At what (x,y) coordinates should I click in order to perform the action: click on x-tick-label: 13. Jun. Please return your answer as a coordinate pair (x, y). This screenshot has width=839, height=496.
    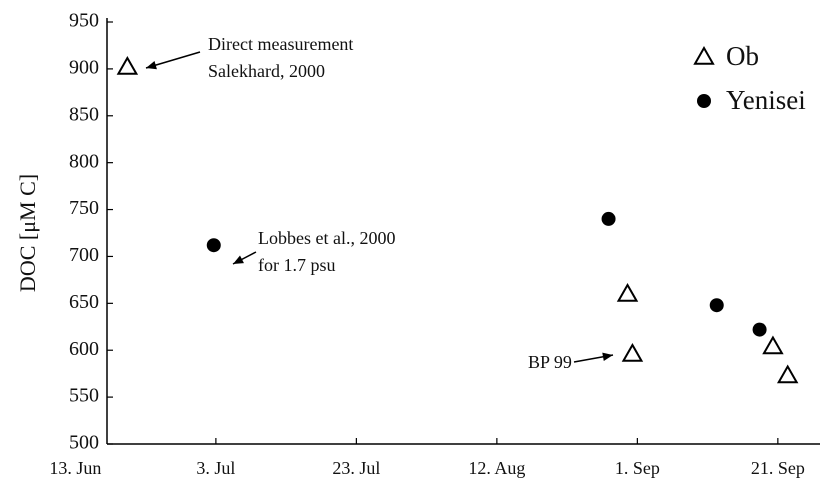
    Looking at the image, I should click on (75, 468).